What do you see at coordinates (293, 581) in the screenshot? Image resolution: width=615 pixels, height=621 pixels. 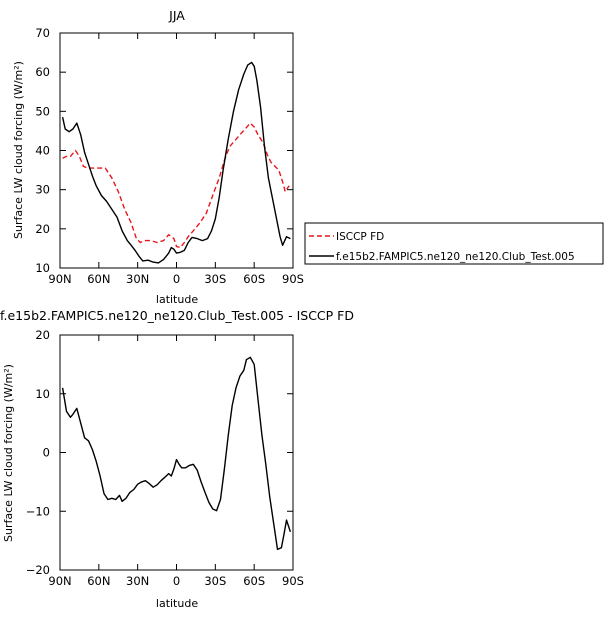 I see `bottom-x-tick-label: 90S` at bounding box center [293, 581].